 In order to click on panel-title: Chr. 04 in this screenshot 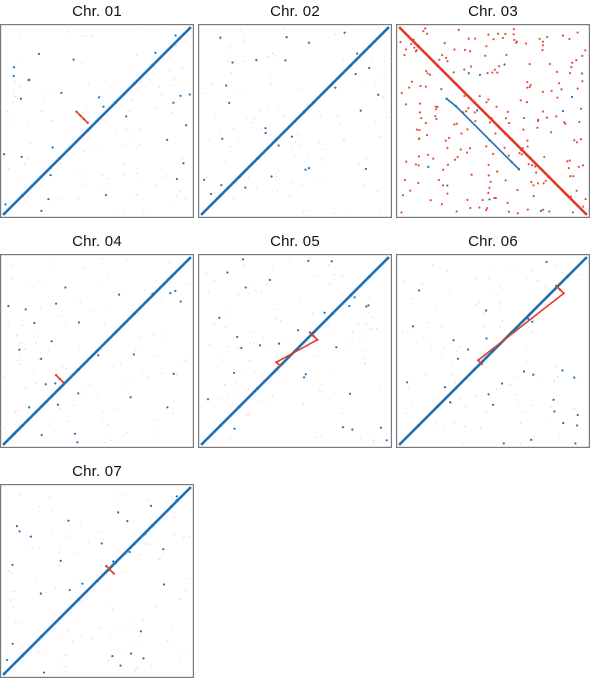, I will do `click(97, 241)`.